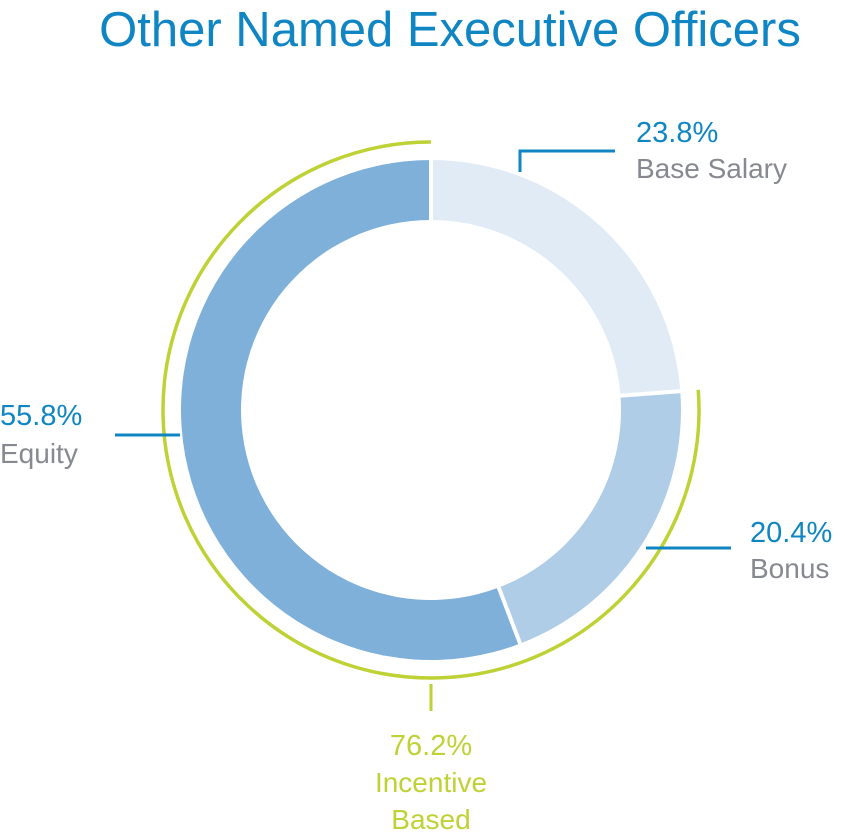 This screenshot has height=836, width=845. I want to click on incentive-based-label-line1: Incentive, so click(431, 782).